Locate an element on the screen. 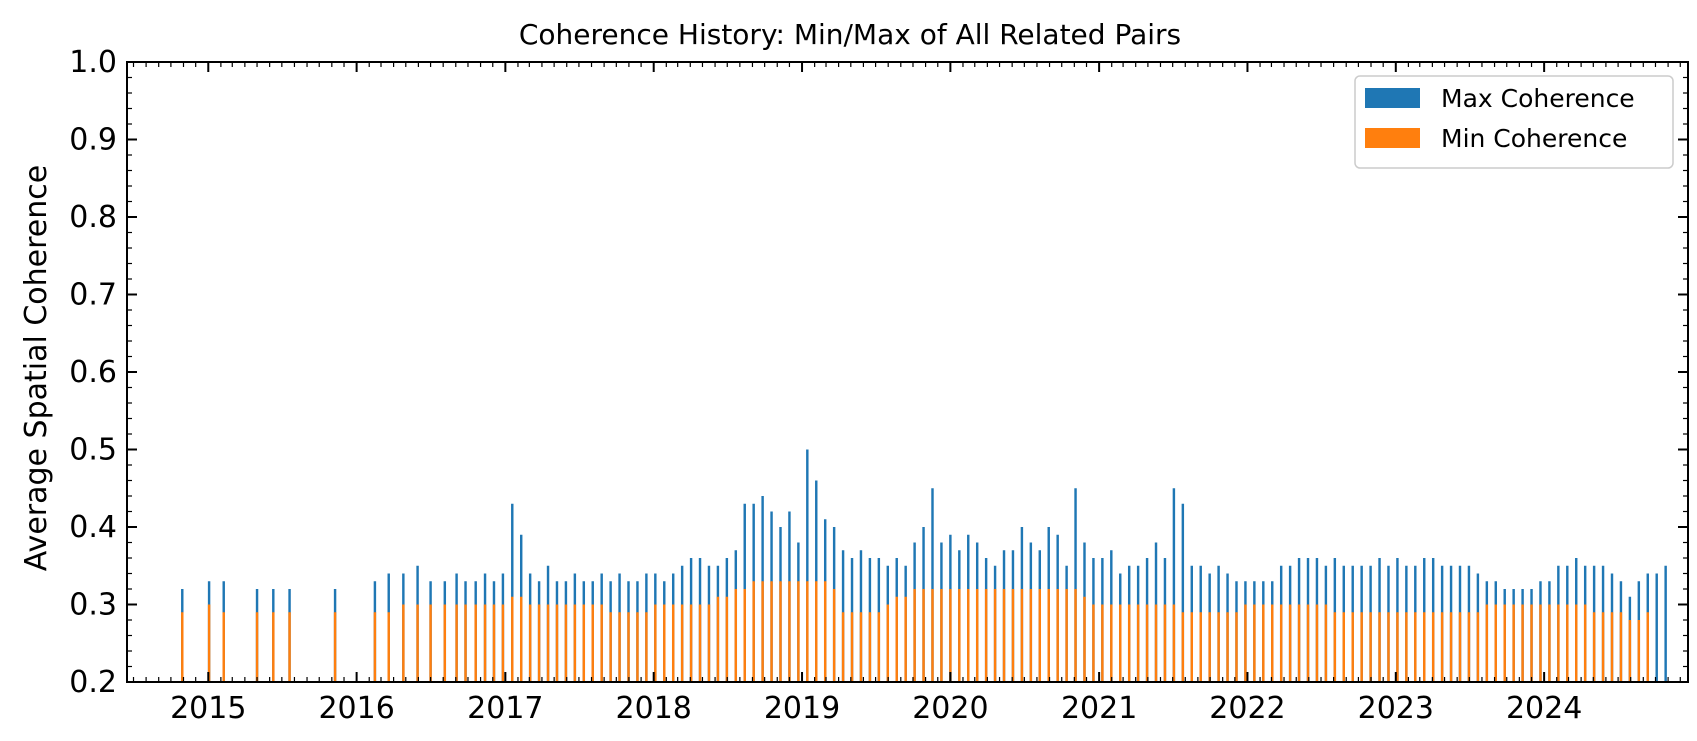  legend-label-min: Min Coherence is located at coordinates (1534, 138).